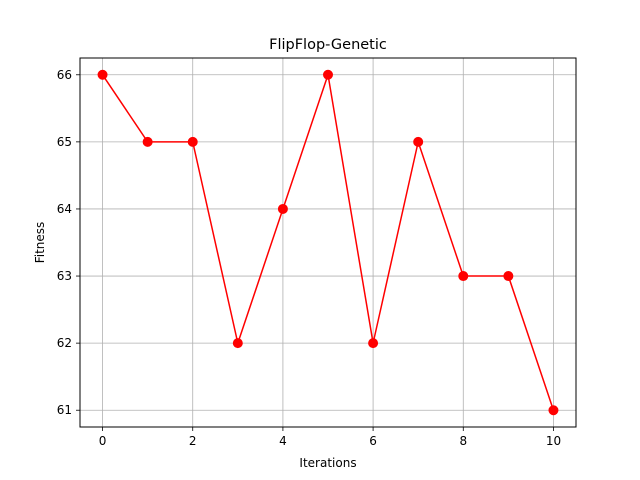 This screenshot has width=640, height=480. What do you see at coordinates (463, 441) in the screenshot?
I see `x-tick-label: 8` at bounding box center [463, 441].